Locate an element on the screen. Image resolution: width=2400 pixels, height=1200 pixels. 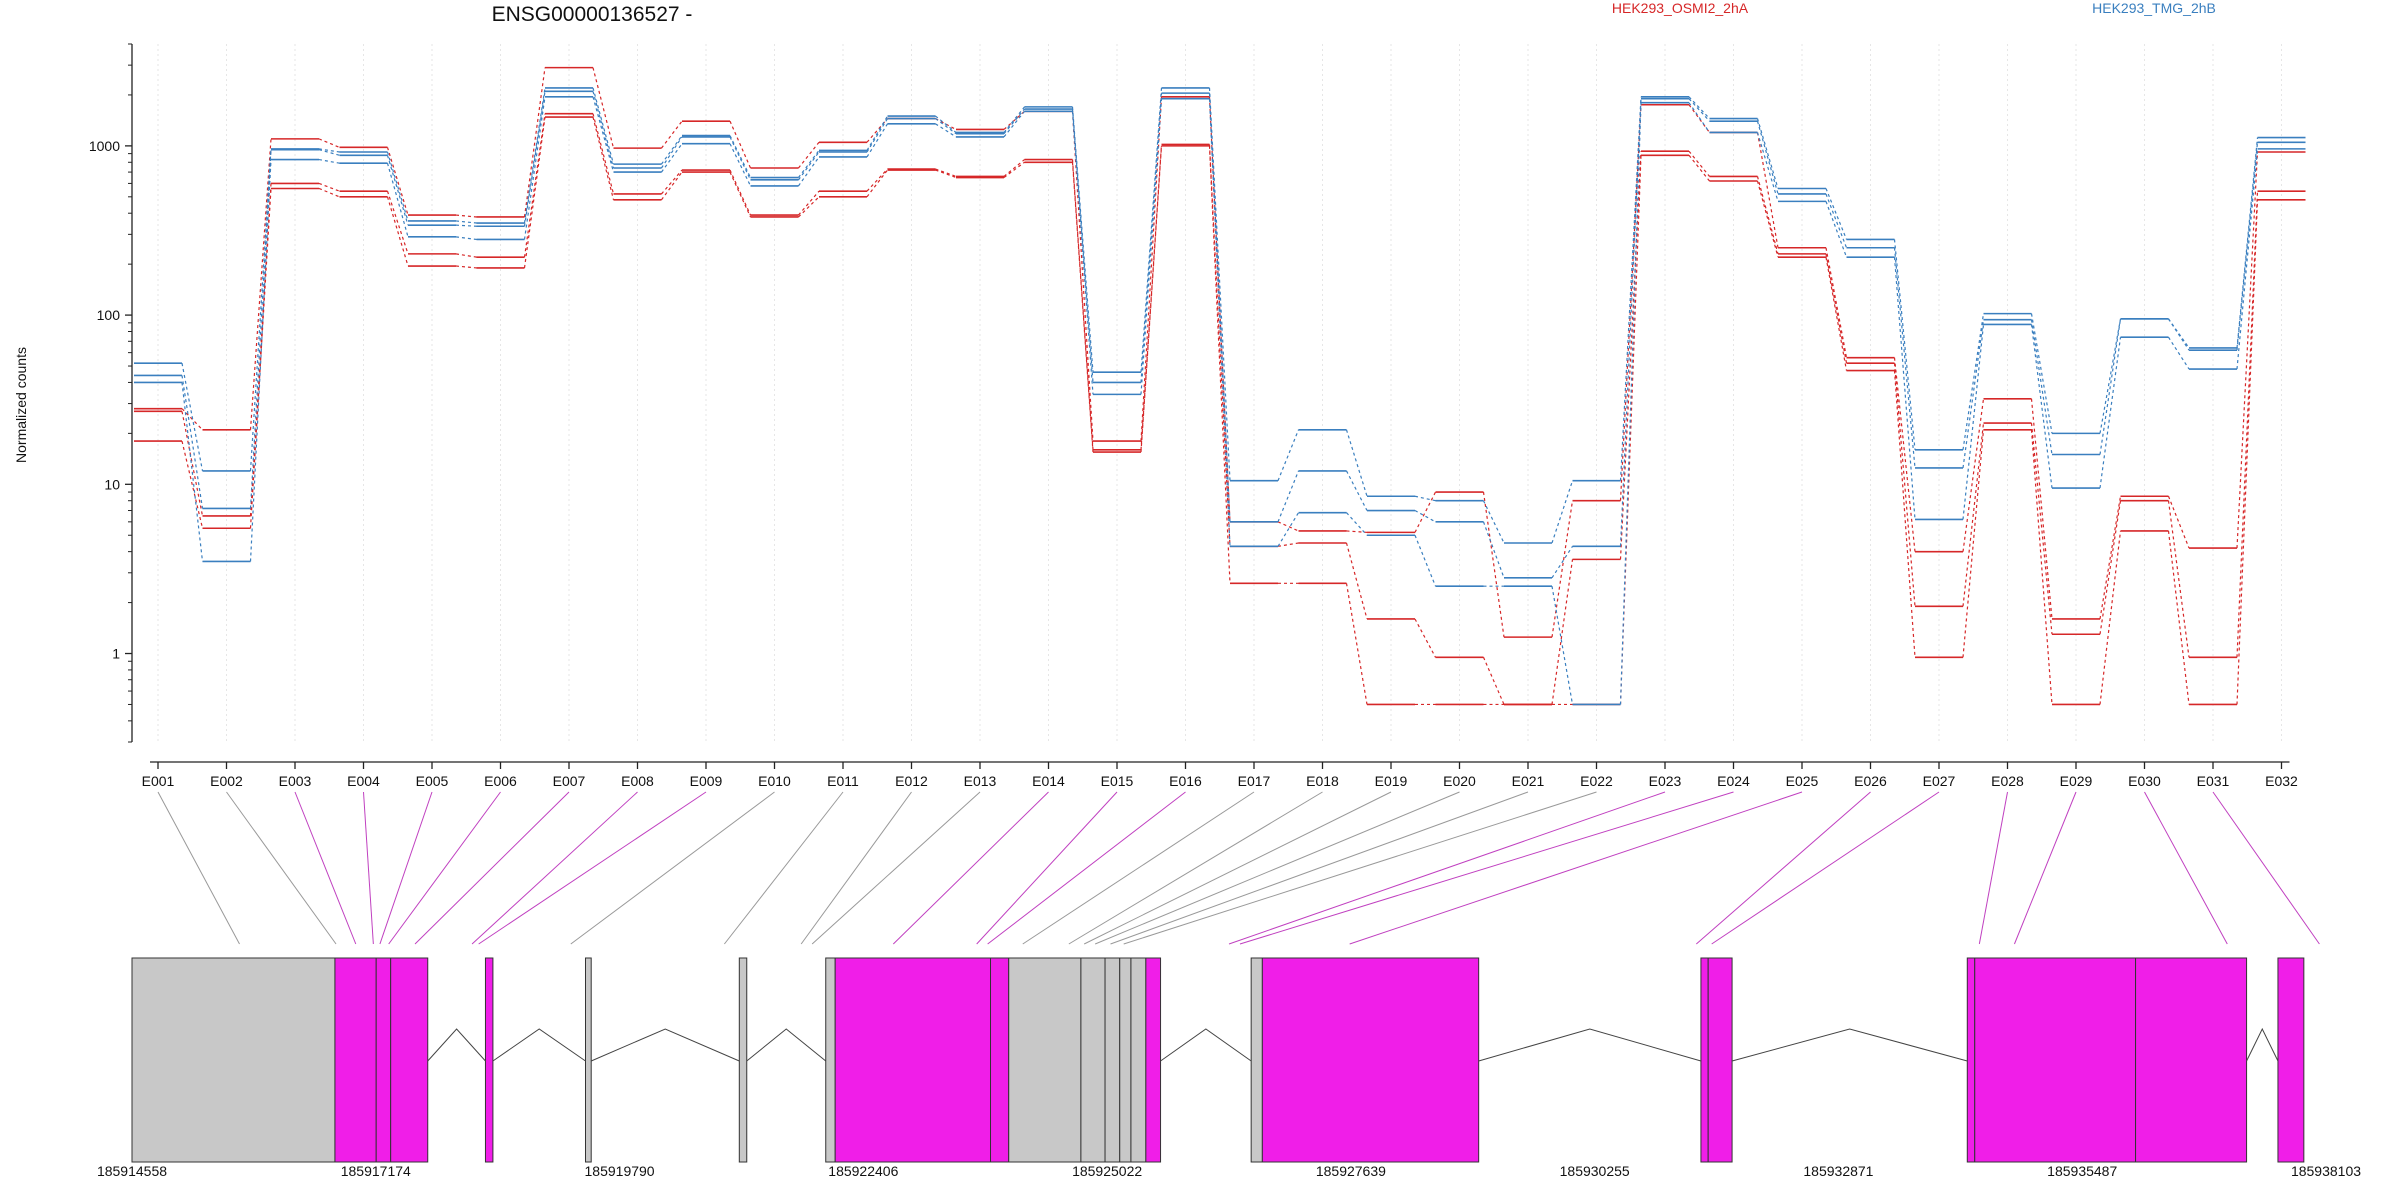
y-axis: 1 10 100 1000 is located at coordinates (111, 393).